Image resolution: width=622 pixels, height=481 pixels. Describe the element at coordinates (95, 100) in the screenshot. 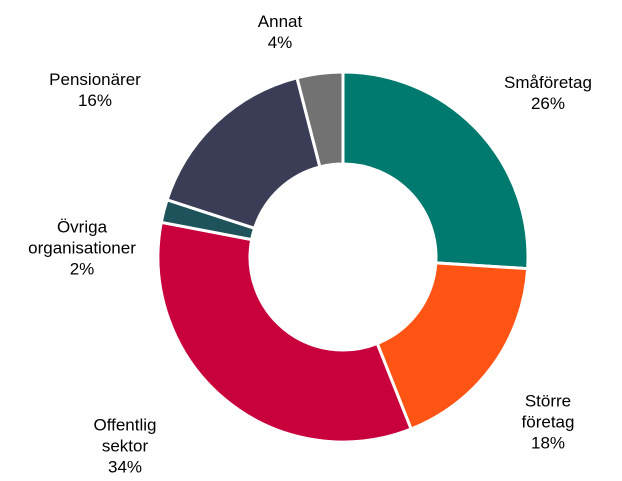

I see `value-label: 16%` at that location.